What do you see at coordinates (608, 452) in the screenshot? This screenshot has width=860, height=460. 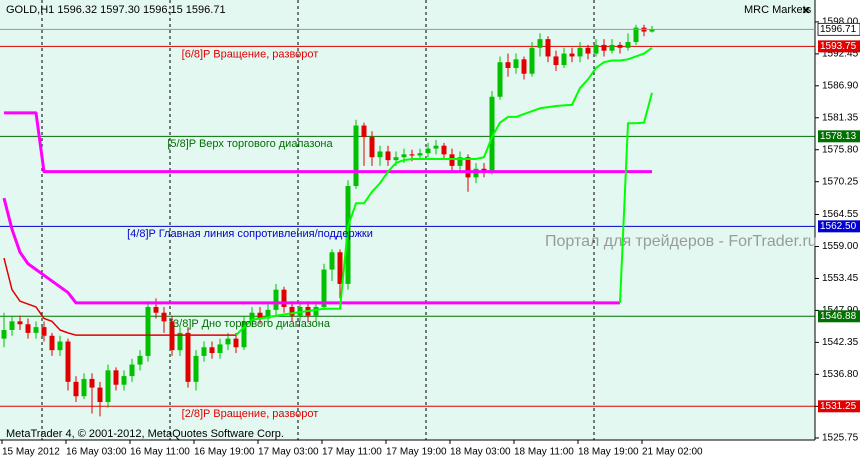 I see `x-tick-label: 18 May 19:00` at bounding box center [608, 452].